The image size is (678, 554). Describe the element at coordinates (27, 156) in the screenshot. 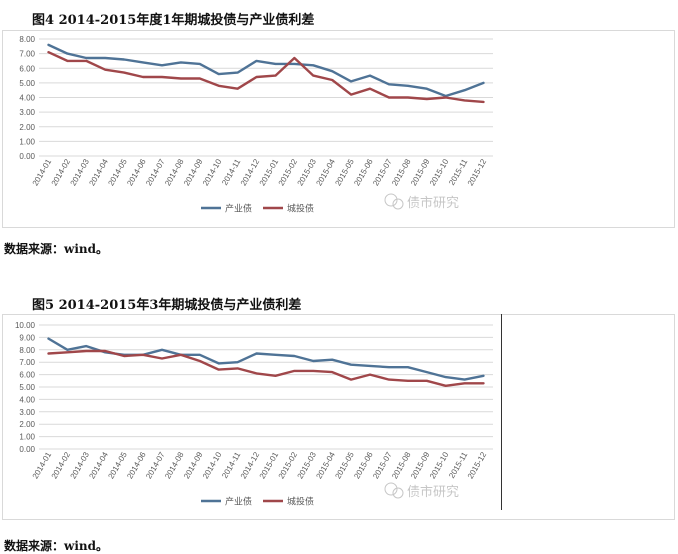

I see `y-tick-label: 0.00` at that location.